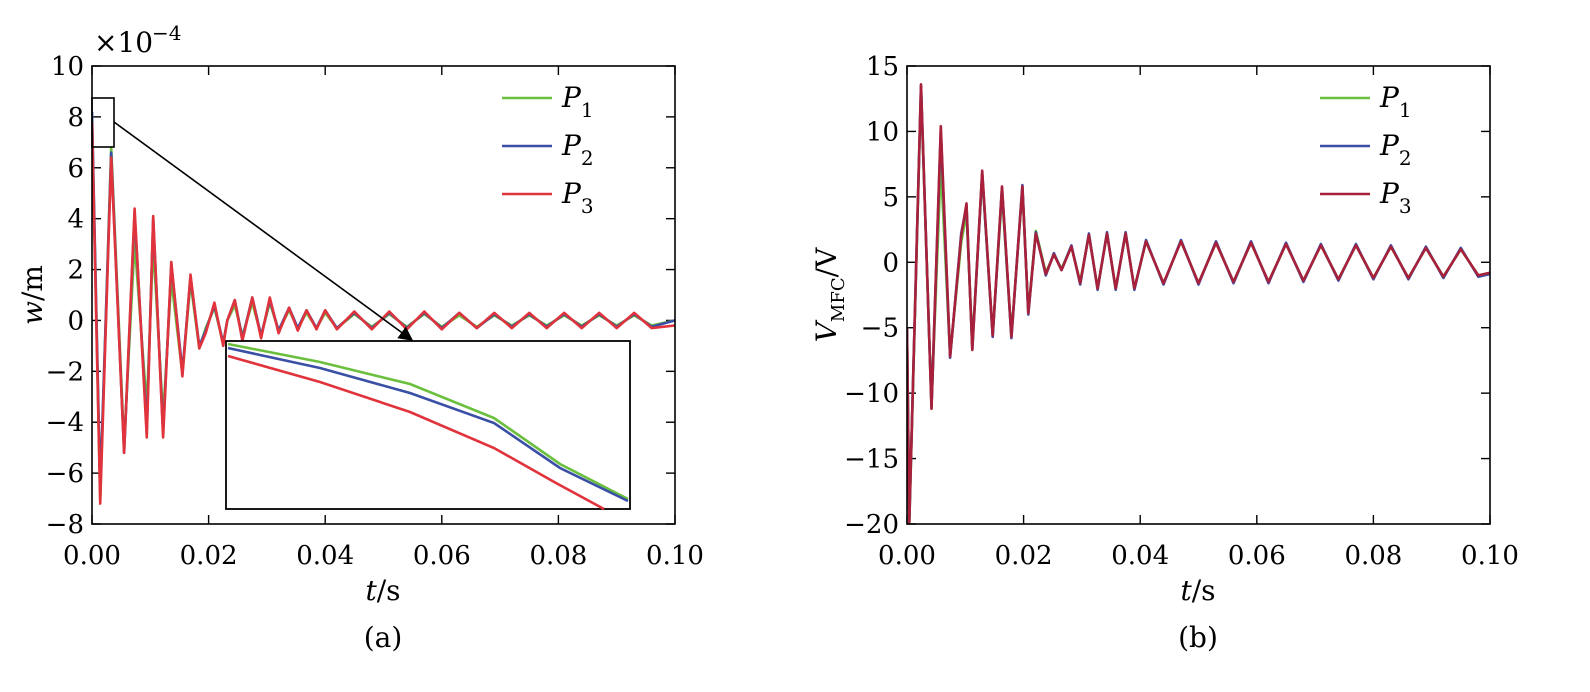  I want to click on zoom-inset, so click(428, 425).